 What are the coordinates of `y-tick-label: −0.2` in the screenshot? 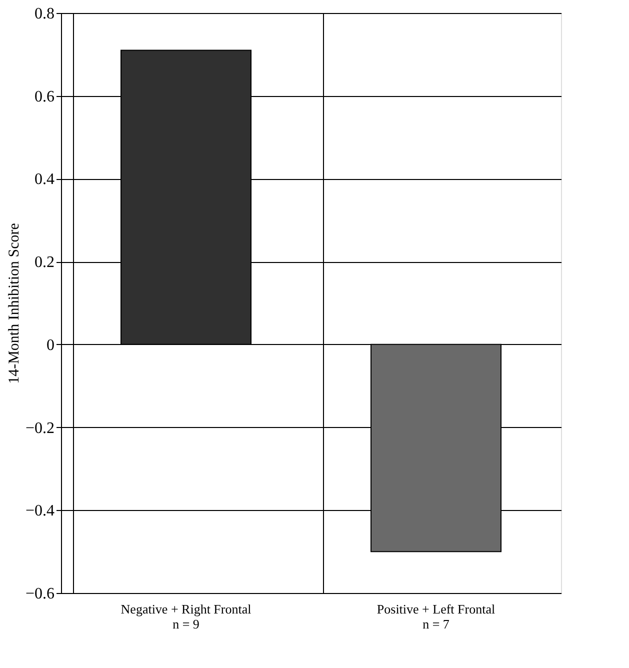 It's located at (39, 428).